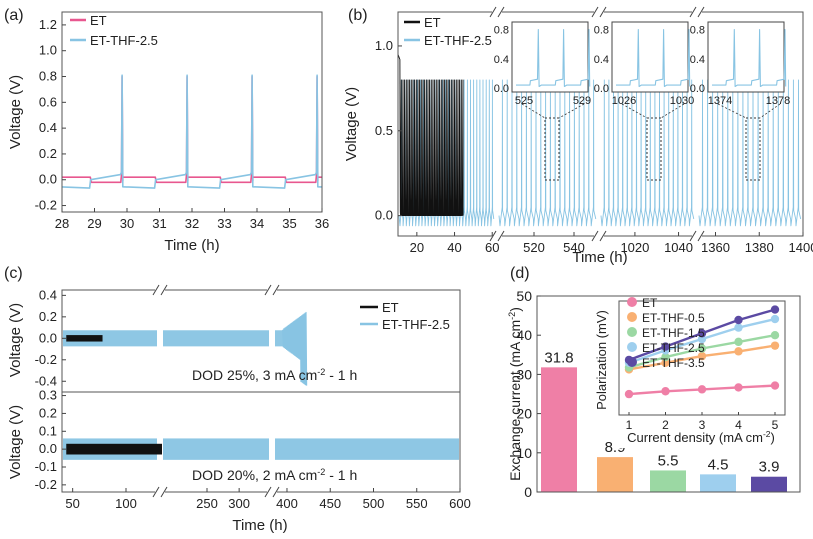  What do you see at coordinates (15, 340) in the screenshot?
I see `y-axis-label-upper: Voltage (V)` at bounding box center [15, 340].